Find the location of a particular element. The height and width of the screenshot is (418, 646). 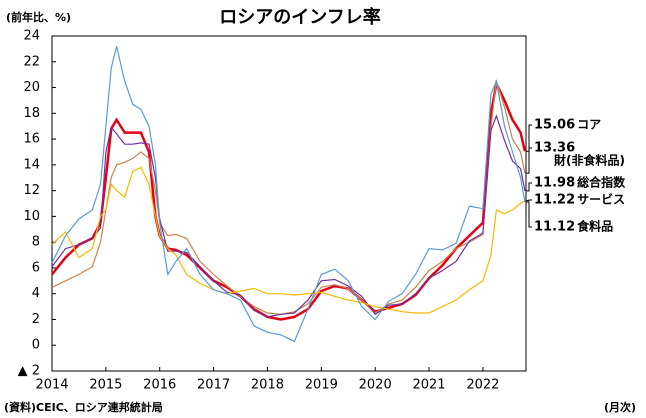

y-tick-label: 2 is located at coordinates (36, 319).